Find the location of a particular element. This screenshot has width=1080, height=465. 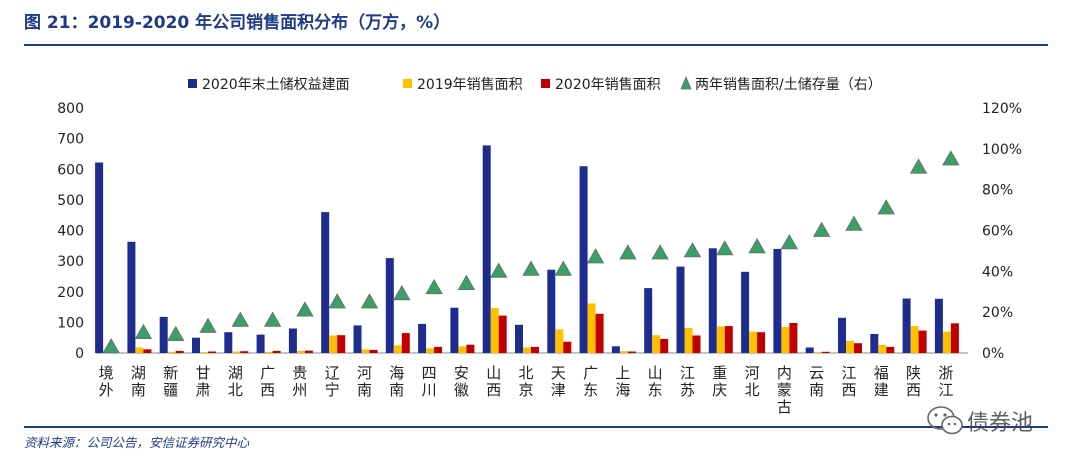

right-axis-tick-label: 0% is located at coordinates (993, 354).